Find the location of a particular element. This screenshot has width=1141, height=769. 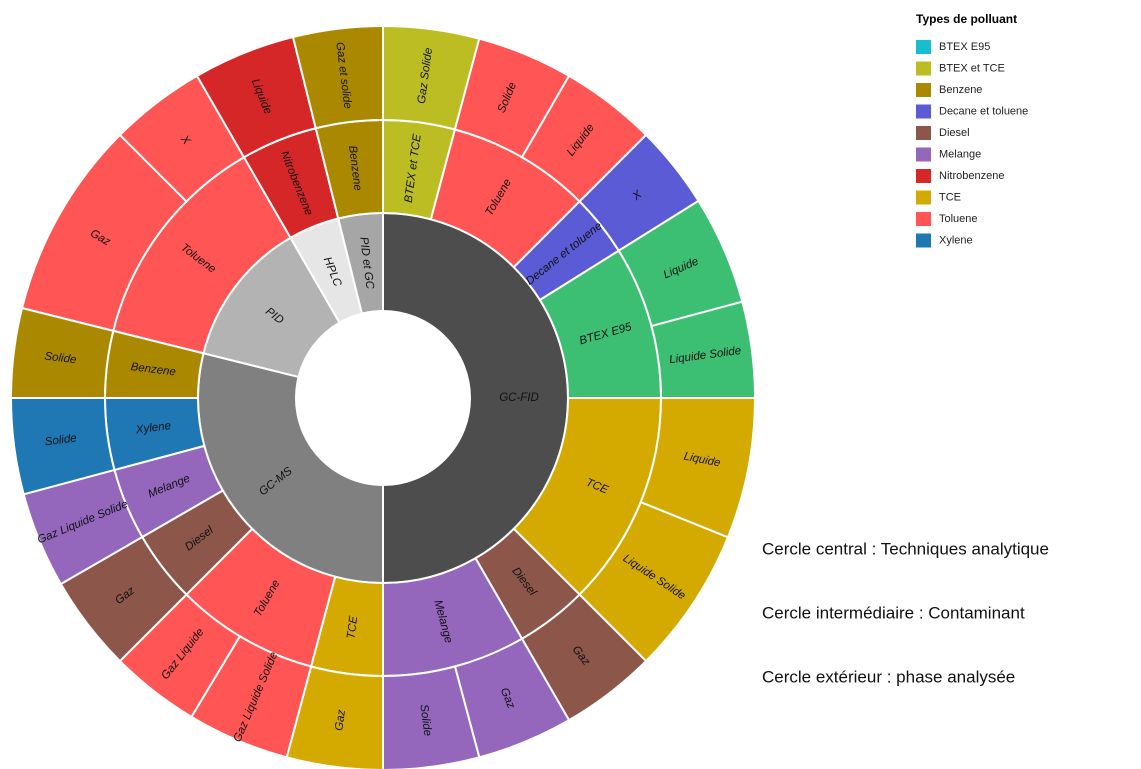

legend-label: Toluene is located at coordinates (958, 219).